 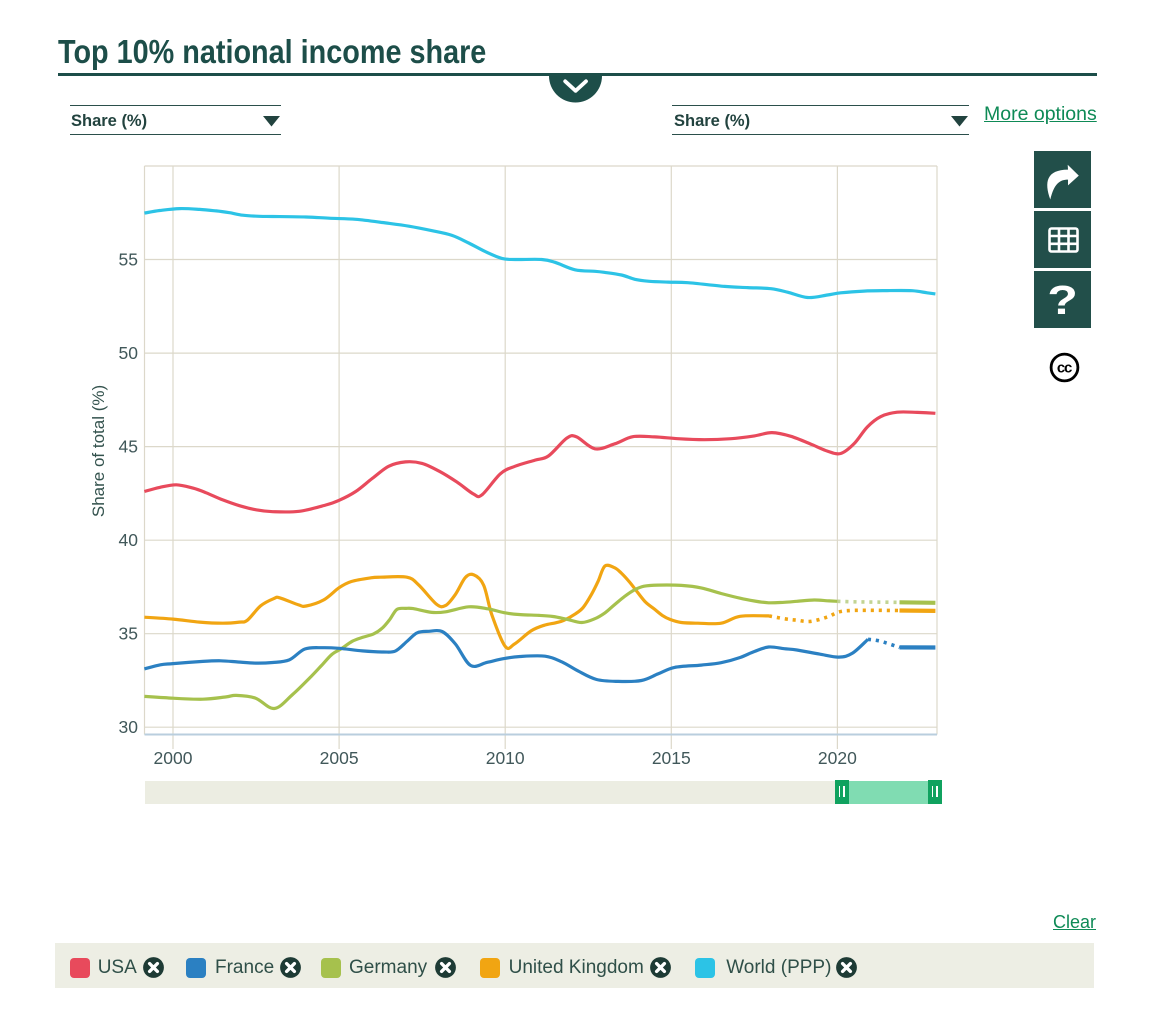 I want to click on svg-text: 40, so click(x=129, y=540).